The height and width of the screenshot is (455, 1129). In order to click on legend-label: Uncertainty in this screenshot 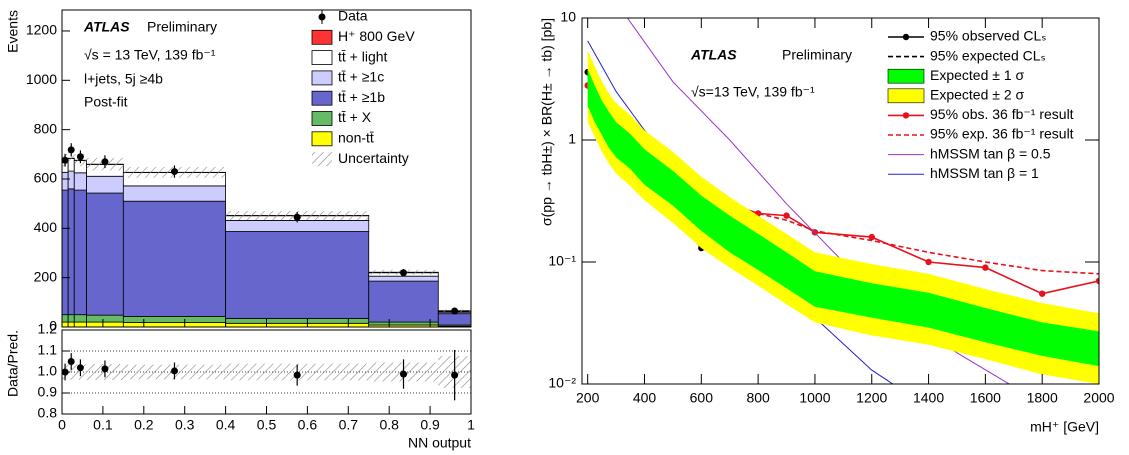, I will do `click(373, 158)`.